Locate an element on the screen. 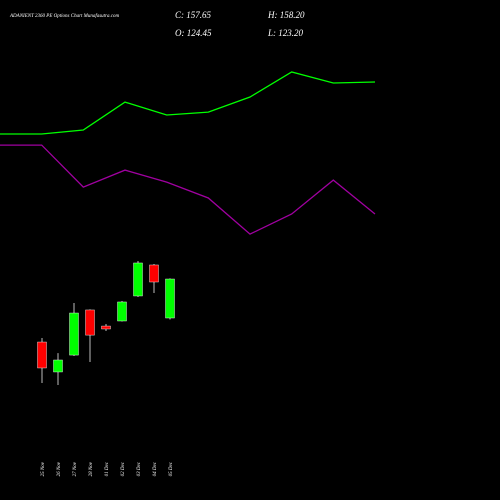 The height and width of the screenshot is (500, 500). x-tick-label: 26 Nov is located at coordinates (59, 468).